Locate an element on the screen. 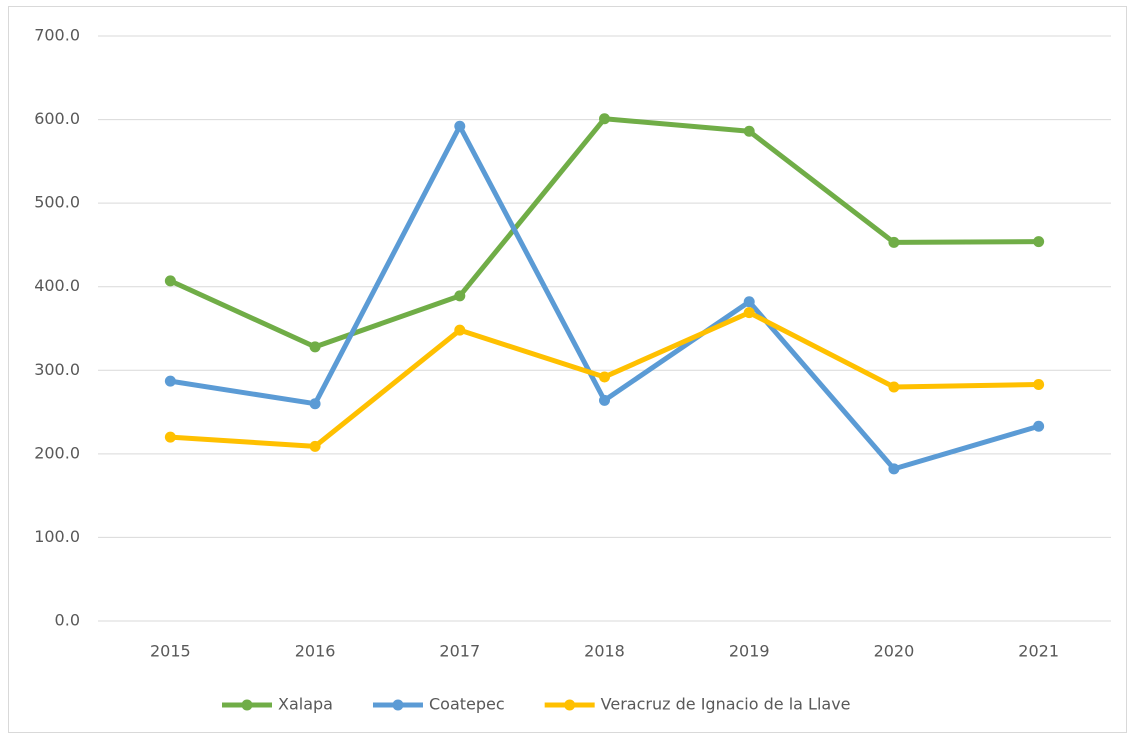 This screenshot has height=740, width=1130. y-tick-label: 200.0 is located at coordinates (57, 452).